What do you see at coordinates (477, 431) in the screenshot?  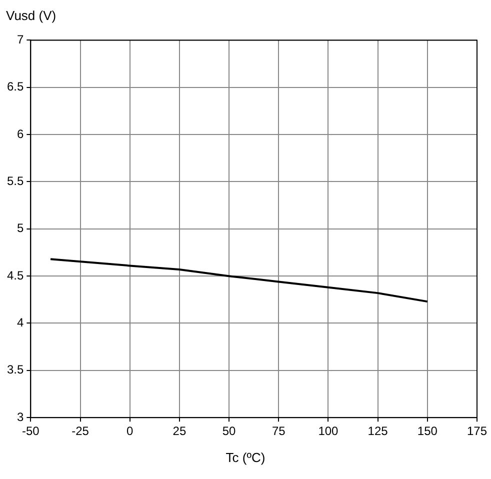 I see `x-tick-label: 175` at bounding box center [477, 431].